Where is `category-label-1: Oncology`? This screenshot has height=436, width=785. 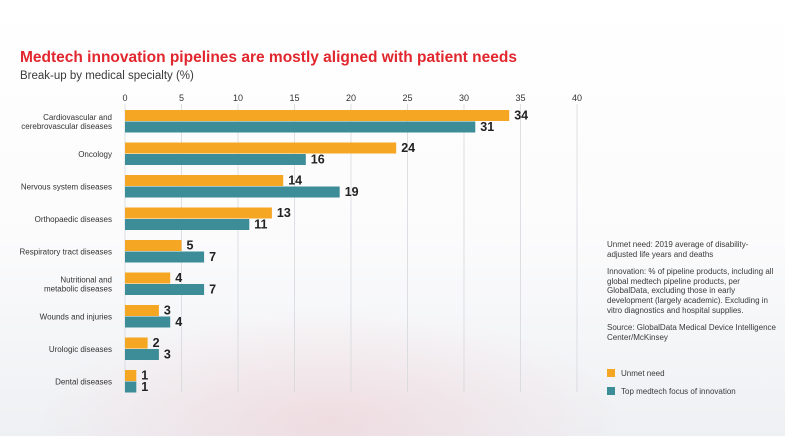
category-label-1: Oncology is located at coordinates (95, 154).